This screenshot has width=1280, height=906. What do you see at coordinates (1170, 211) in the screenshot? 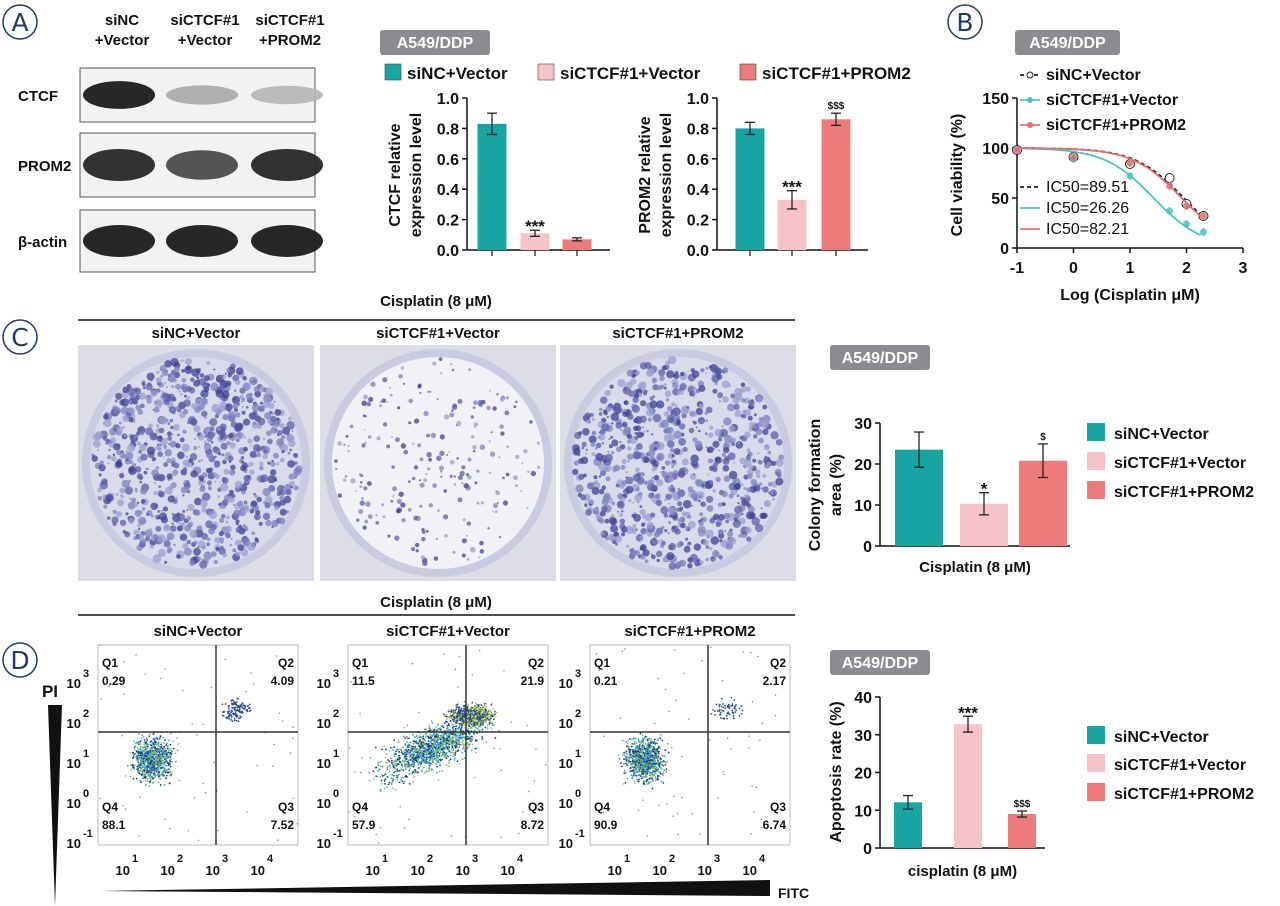
I see `data-point` at bounding box center [1170, 211].